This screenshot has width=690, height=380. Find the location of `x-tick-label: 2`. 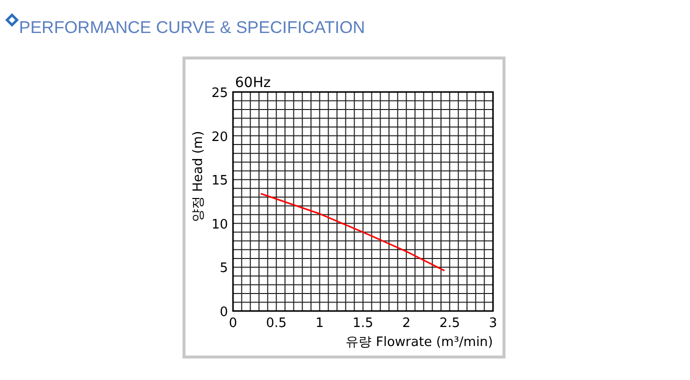

x-tick-label: 2 is located at coordinates (406, 323).